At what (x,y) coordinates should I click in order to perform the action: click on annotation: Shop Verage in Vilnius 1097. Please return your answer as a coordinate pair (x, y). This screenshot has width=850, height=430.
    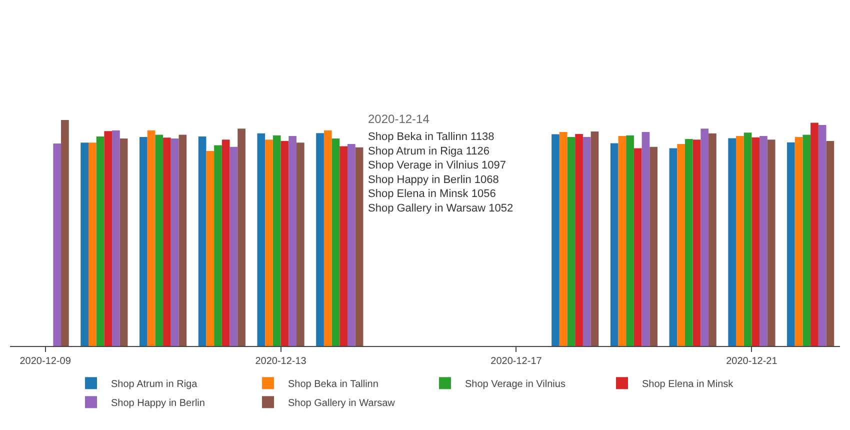
    Looking at the image, I should click on (437, 166).